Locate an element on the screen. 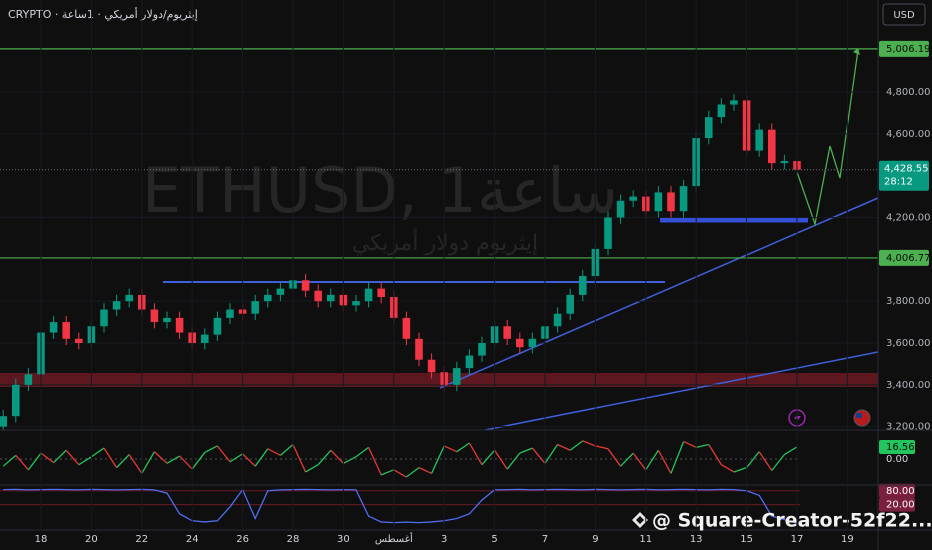 Image resolution: width=932 pixels, height=550 pixels. trend-line is located at coordinates (681, 390).